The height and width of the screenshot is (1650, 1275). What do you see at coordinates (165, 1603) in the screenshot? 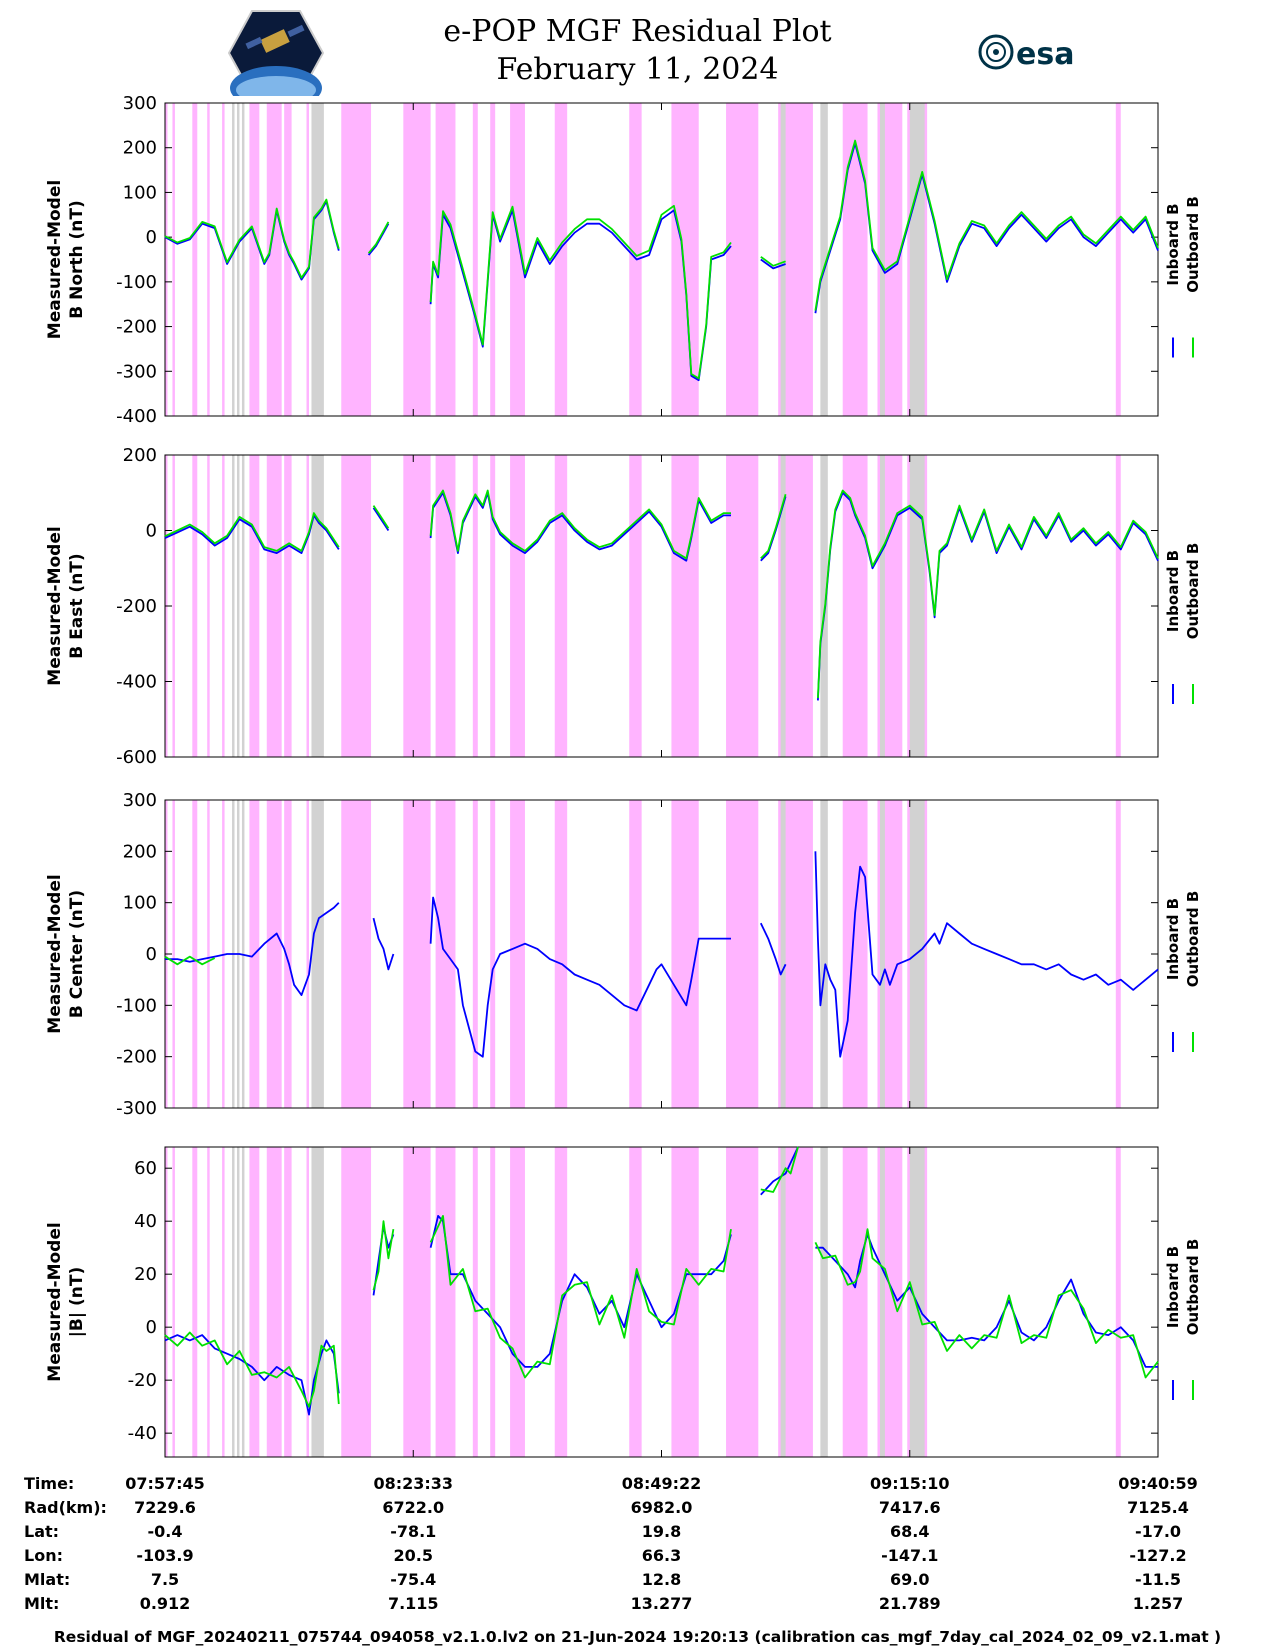
I see `ephemeris-cell: 0.912` at bounding box center [165, 1603].